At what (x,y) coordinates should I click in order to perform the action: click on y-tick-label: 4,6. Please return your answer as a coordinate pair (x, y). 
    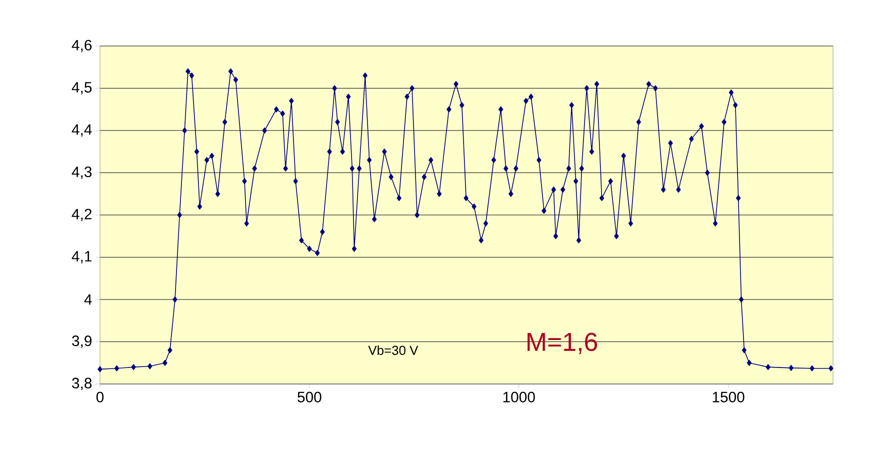
    Looking at the image, I should click on (82, 46).